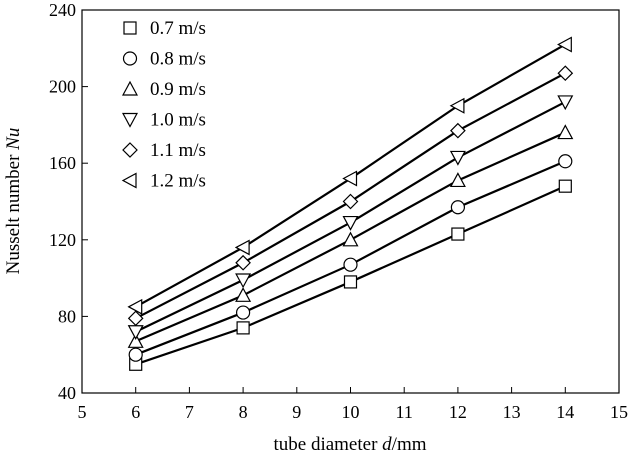 The height and width of the screenshot is (461, 629). What do you see at coordinates (458, 412) in the screenshot?
I see `x-tick-label: 12` at bounding box center [458, 412].